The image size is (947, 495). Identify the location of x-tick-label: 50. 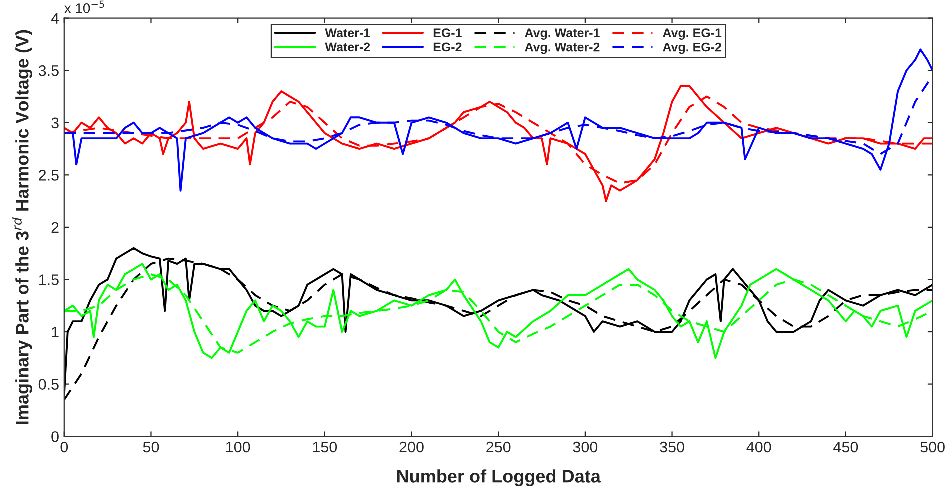
(151, 447).